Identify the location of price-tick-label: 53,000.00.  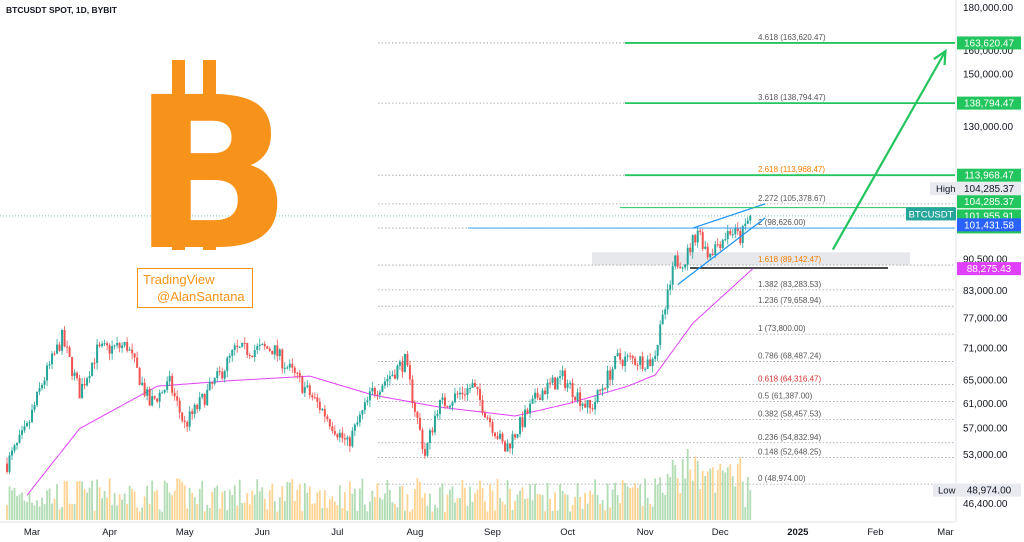
(985, 455).